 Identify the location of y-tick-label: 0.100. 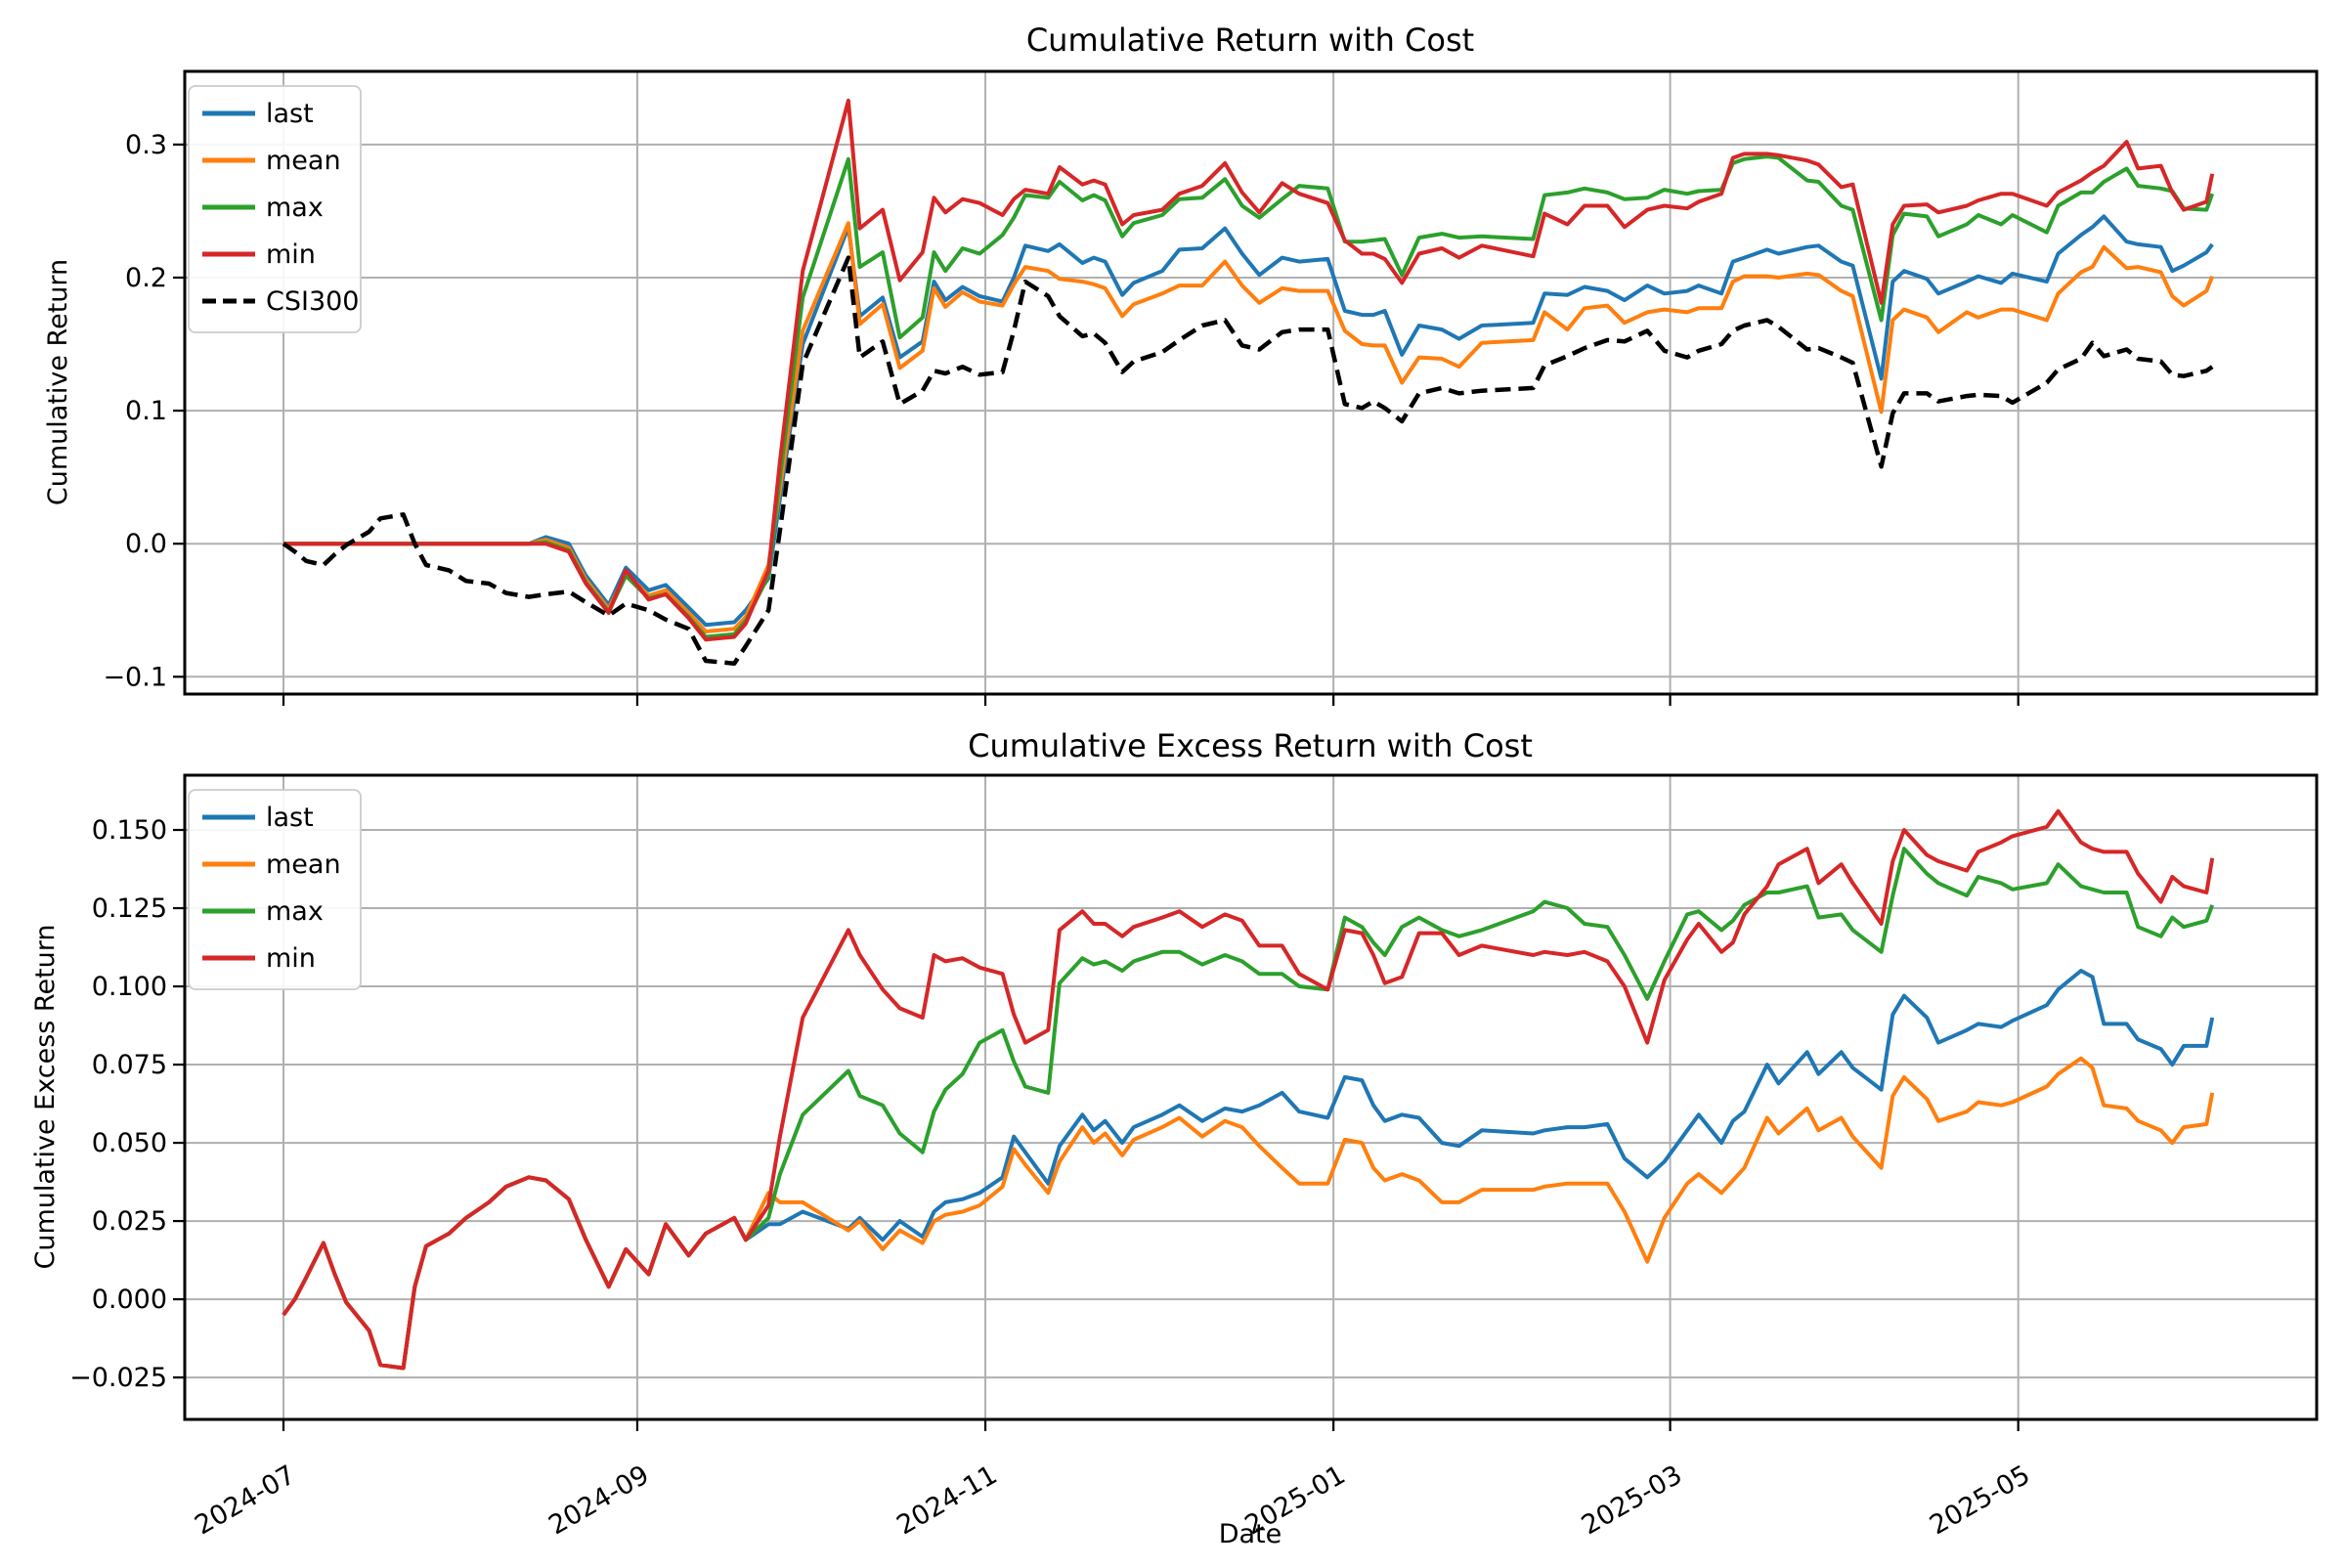
(130, 987).